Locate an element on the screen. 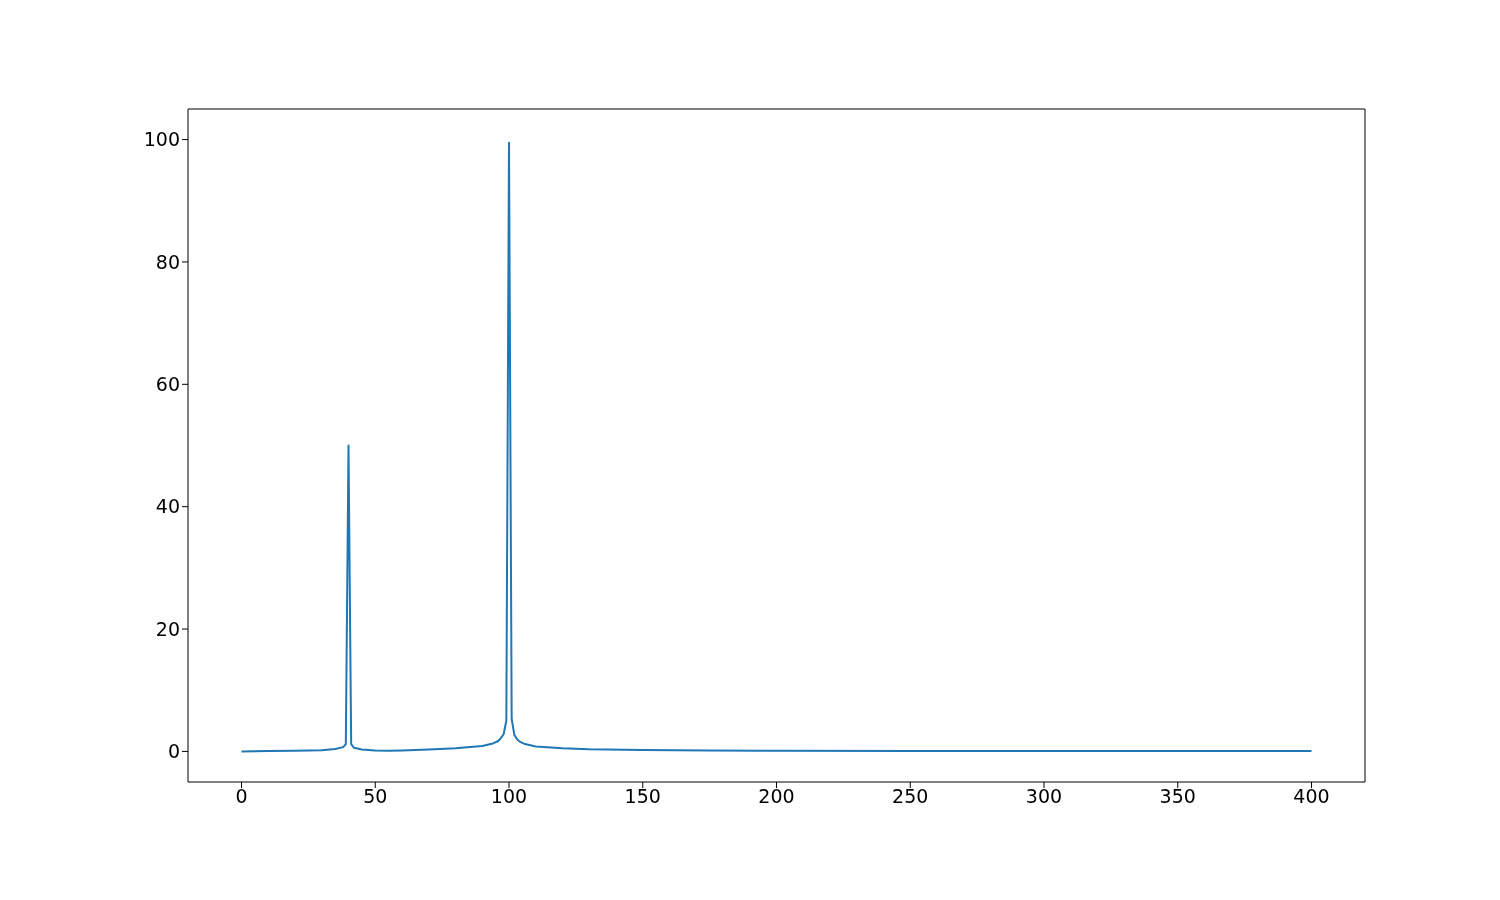  x-tick-label: 150 is located at coordinates (642, 796).